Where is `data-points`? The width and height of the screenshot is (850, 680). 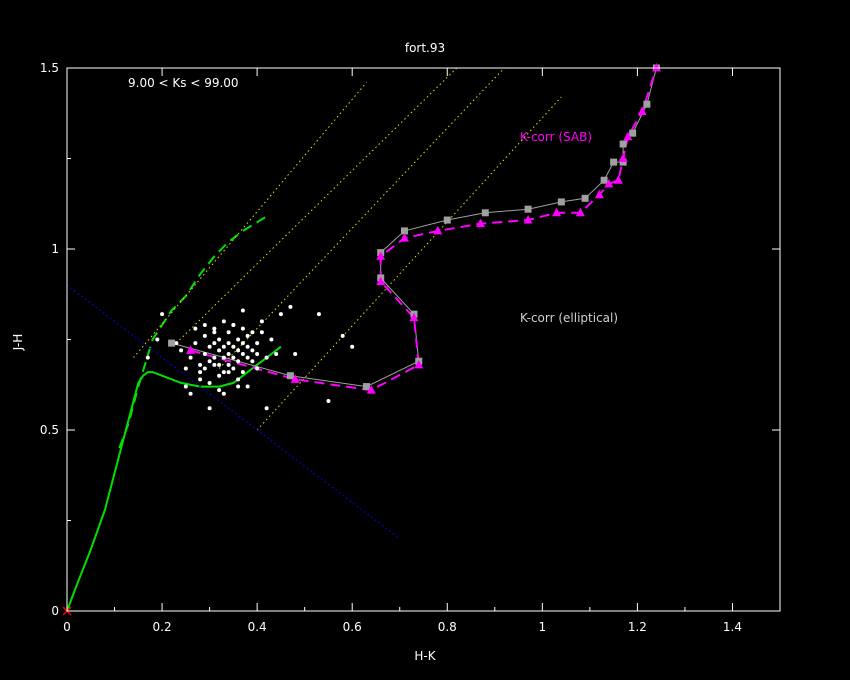
data-points is located at coordinates (250, 357).